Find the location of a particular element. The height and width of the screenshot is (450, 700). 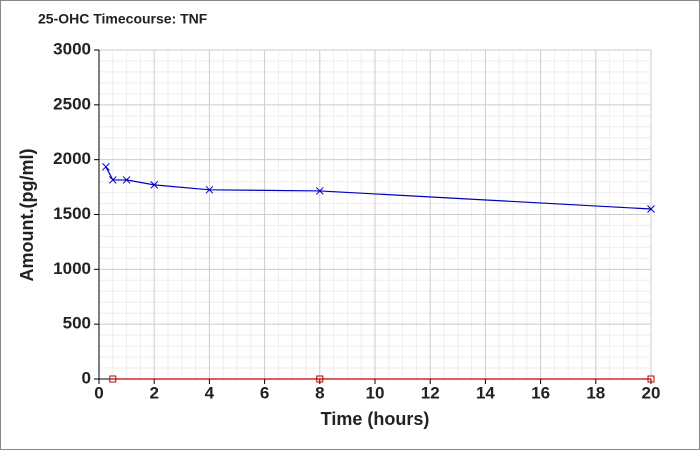

x-tick-label: 8 is located at coordinates (319, 392).